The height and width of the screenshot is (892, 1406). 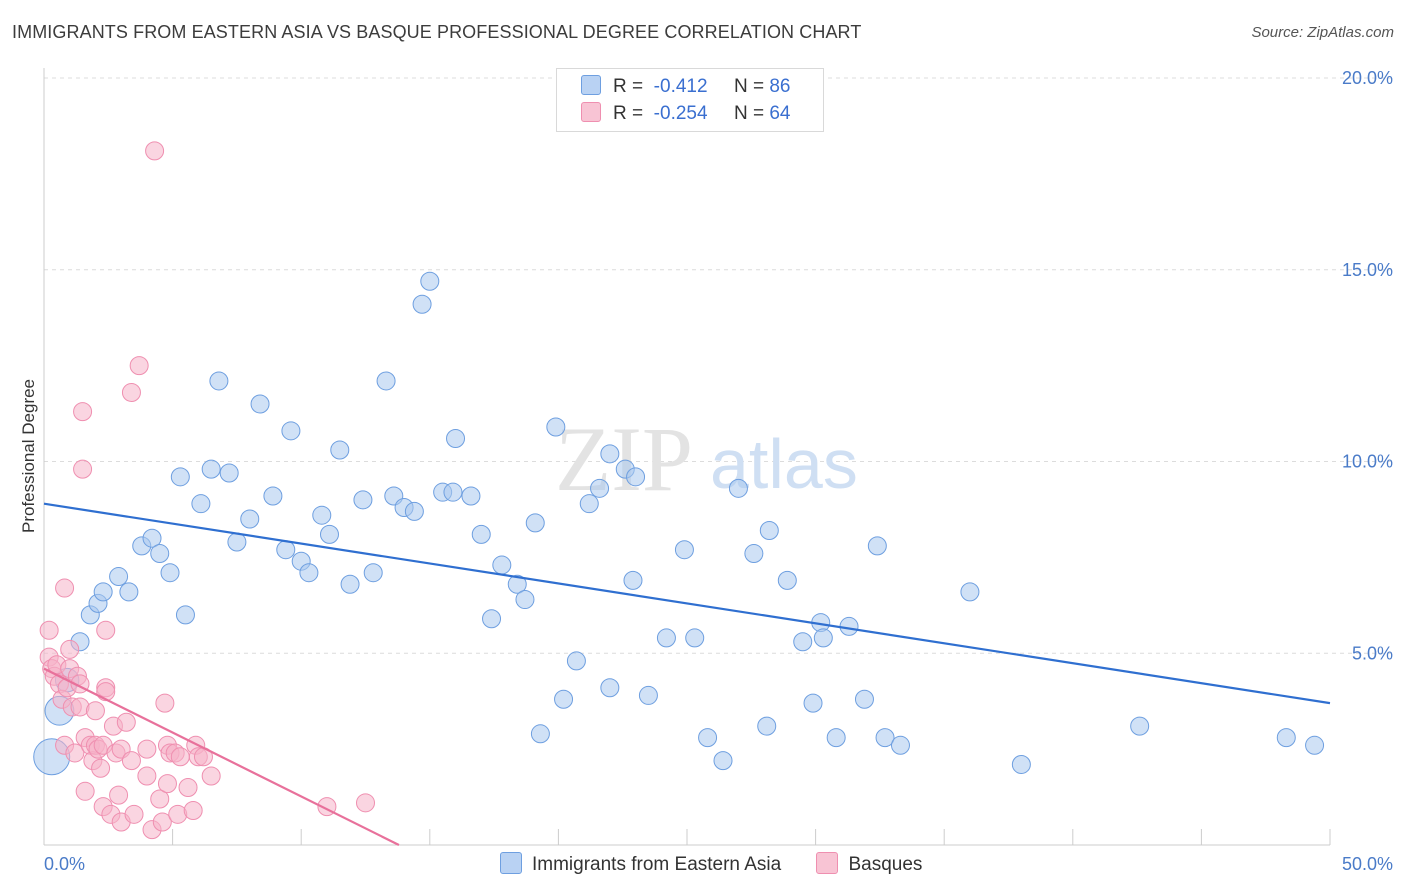 I want to click on legend-swatch-pink, so click(x=591, y=112).